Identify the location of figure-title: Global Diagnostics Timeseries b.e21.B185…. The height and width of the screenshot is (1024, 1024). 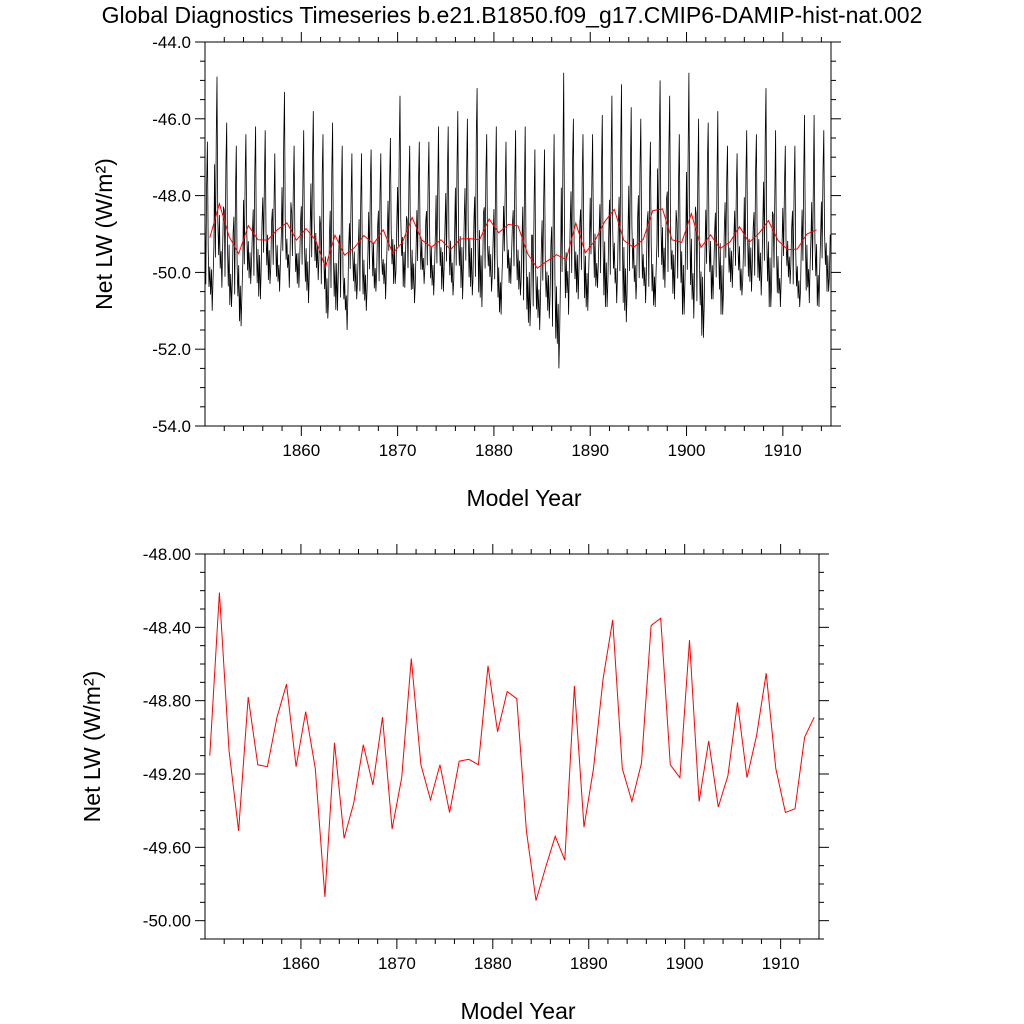
(512, 15).